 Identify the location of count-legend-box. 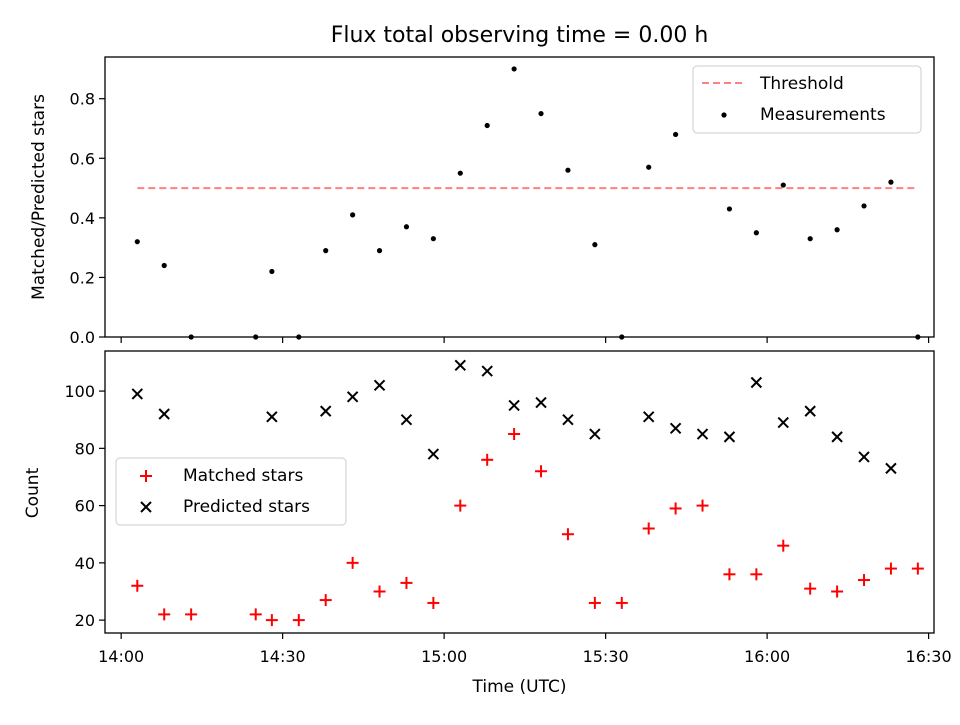
(231, 491).